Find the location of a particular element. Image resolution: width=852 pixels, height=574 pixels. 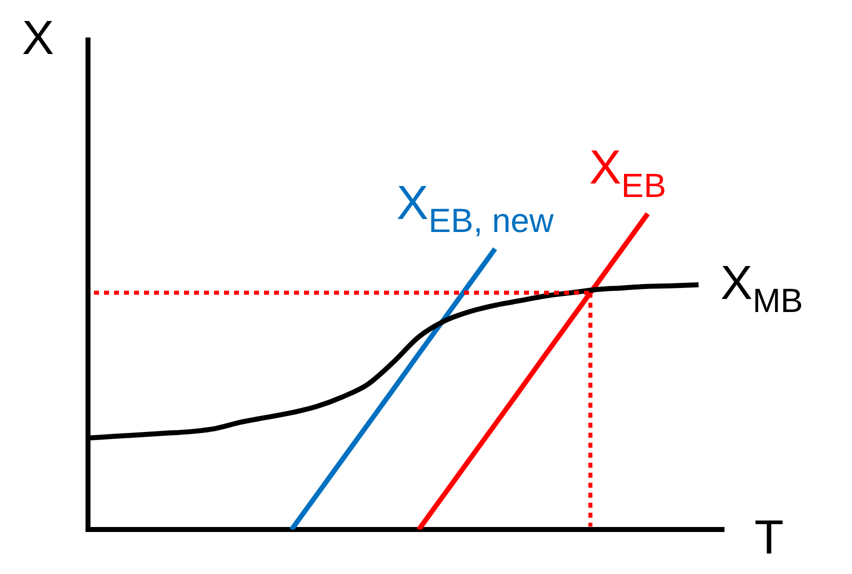

x-axis-title: T is located at coordinates (769, 538).